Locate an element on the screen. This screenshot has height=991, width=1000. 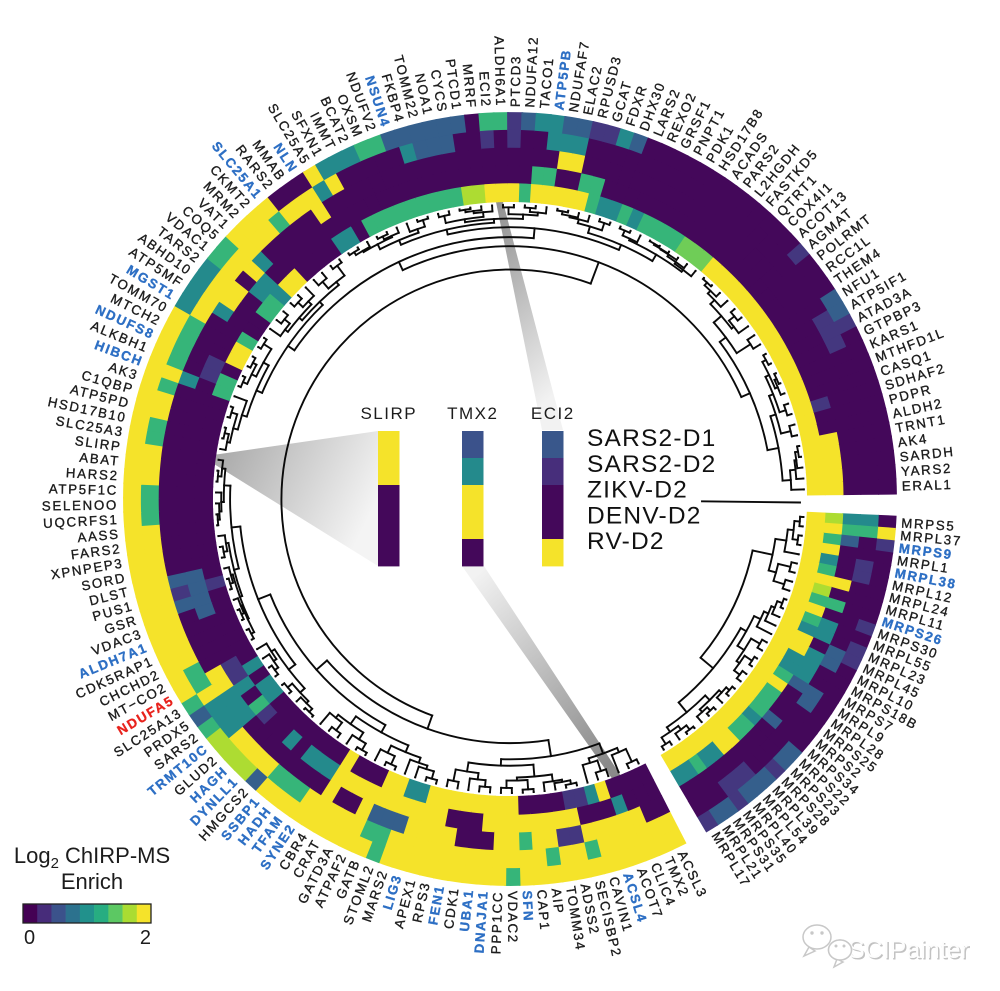
svg-text: PTCD1 is located at coordinates (454, 85).